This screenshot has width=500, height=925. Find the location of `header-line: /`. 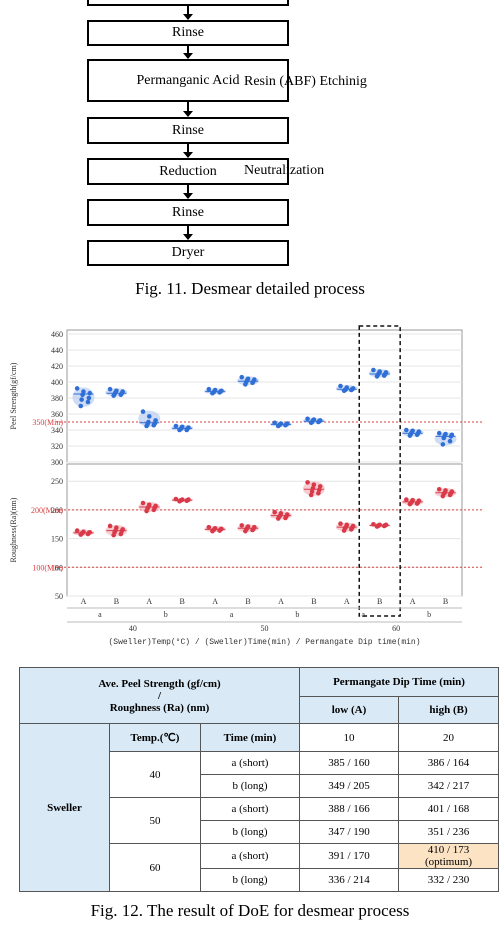

header-line: / is located at coordinates (159, 695).